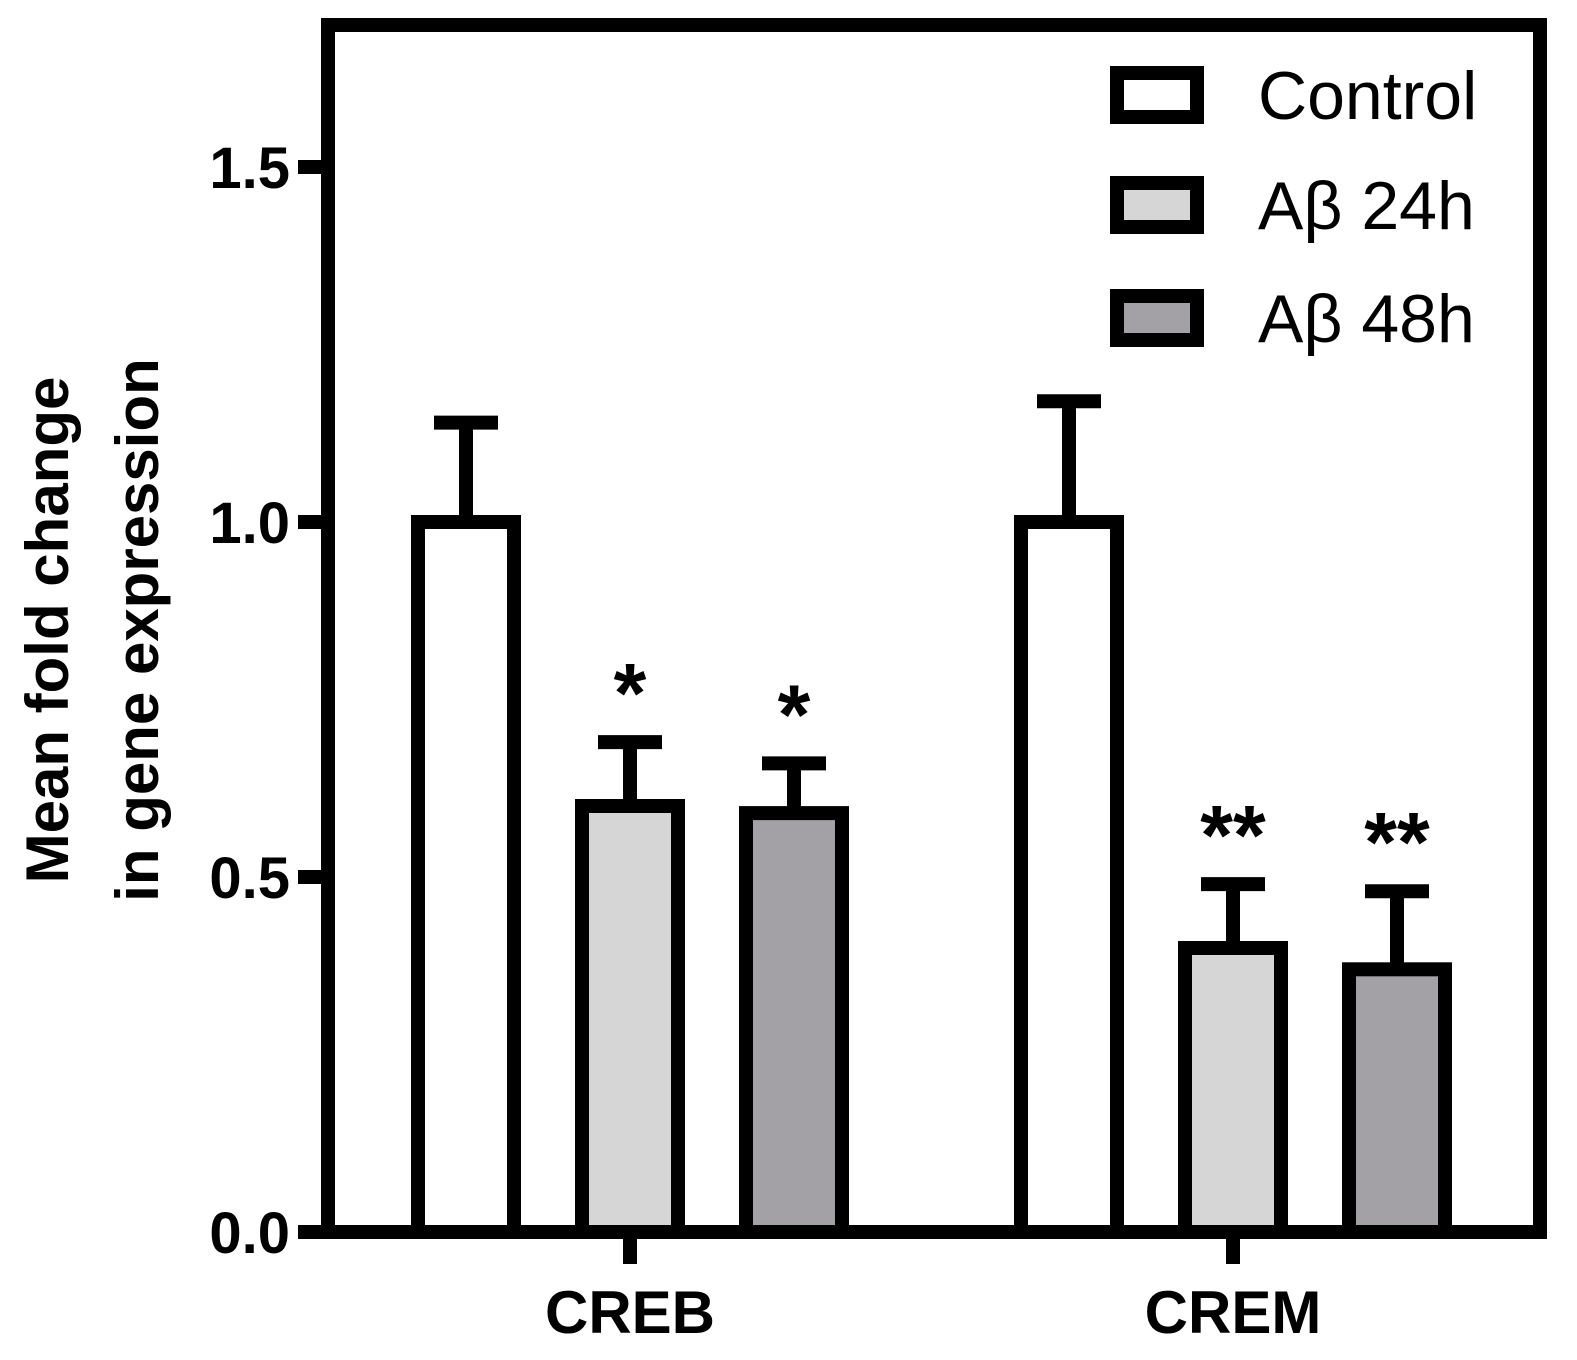 The image size is (1577, 1360). I want to click on y-tick-label: 1.0, so click(249, 523).